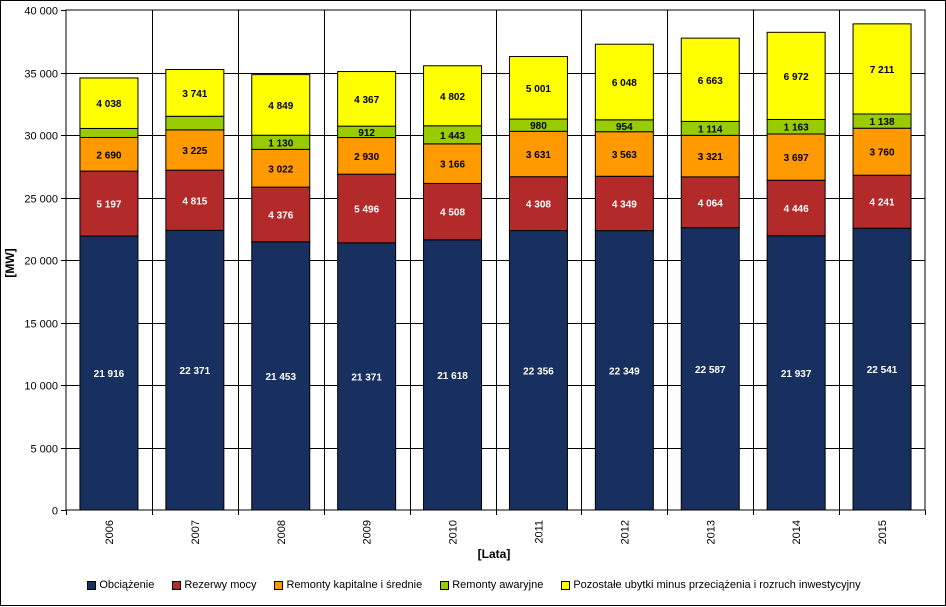  What do you see at coordinates (882, 370) in the screenshot?
I see `data-label: 22 541` at bounding box center [882, 370].